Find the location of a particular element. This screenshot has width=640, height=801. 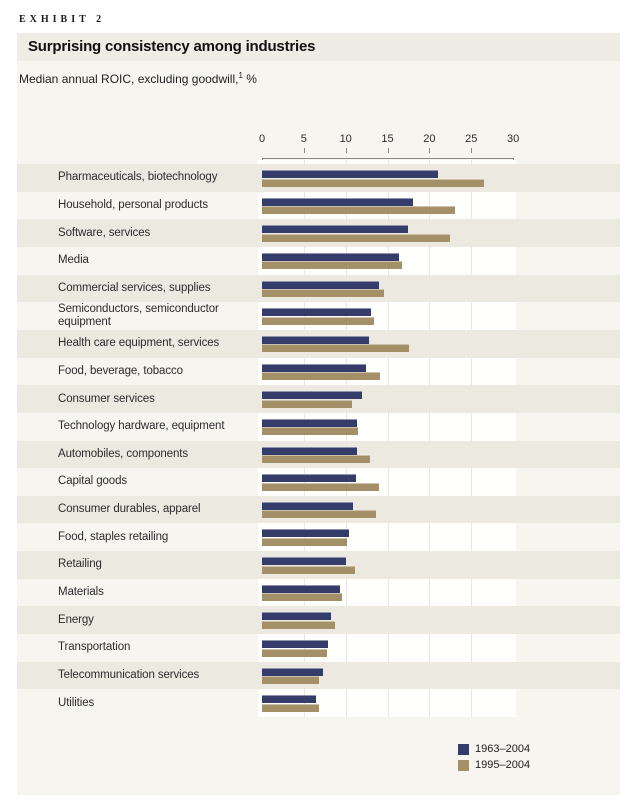

industry-label: Media is located at coordinates (73, 260).